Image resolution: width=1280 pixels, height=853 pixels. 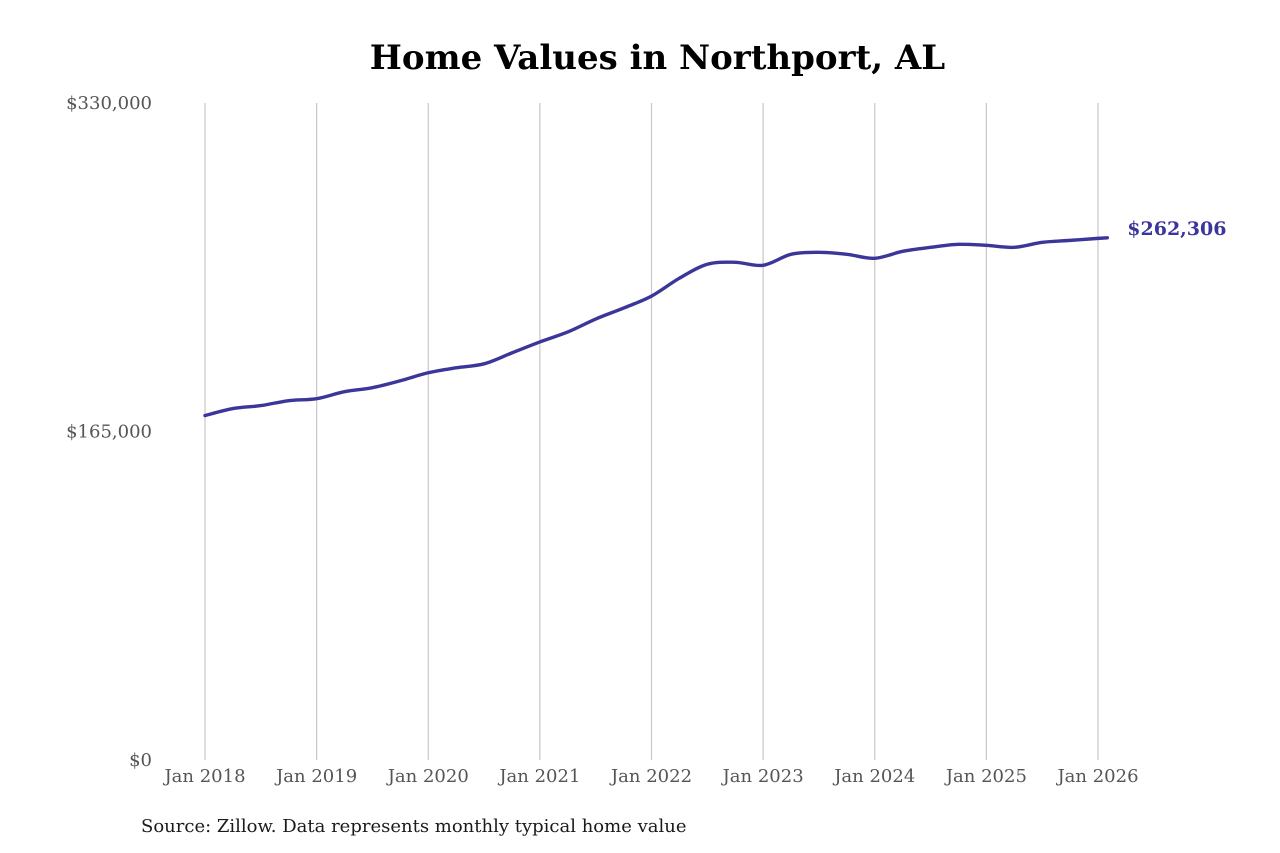 What do you see at coordinates (657, 58) in the screenshot?
I see `chart-title: Home Values in Northport, AL` at bounding box center [657, 58].